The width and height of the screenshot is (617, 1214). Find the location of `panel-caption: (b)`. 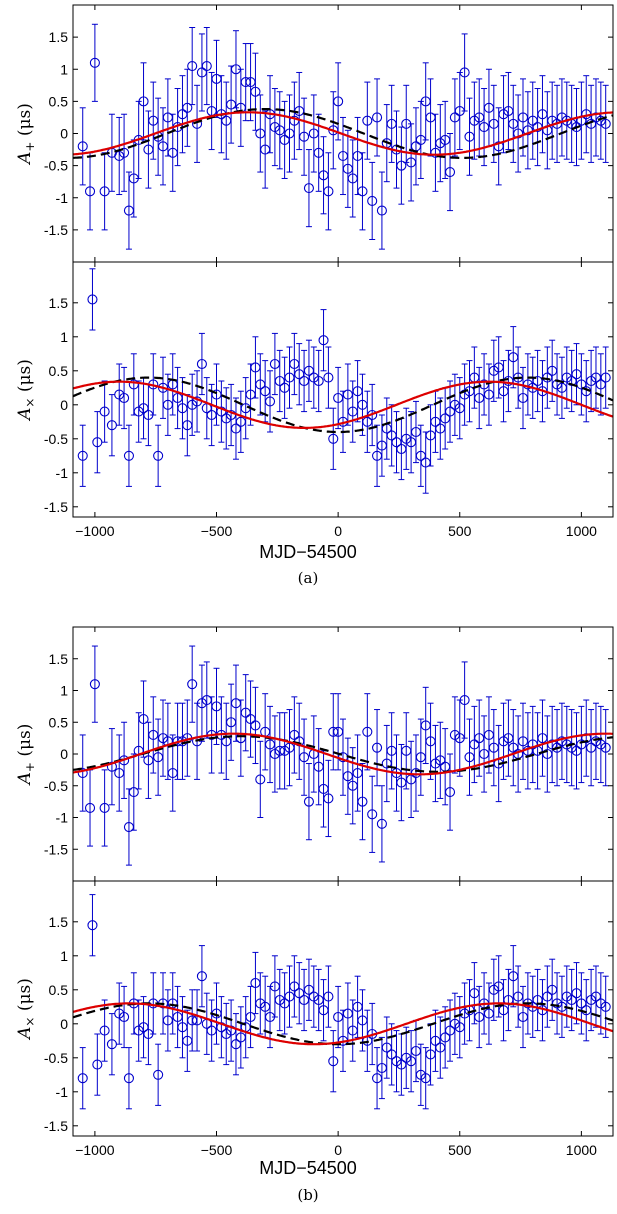

panel-caption: (b) is located at coordinates (307, 1195).